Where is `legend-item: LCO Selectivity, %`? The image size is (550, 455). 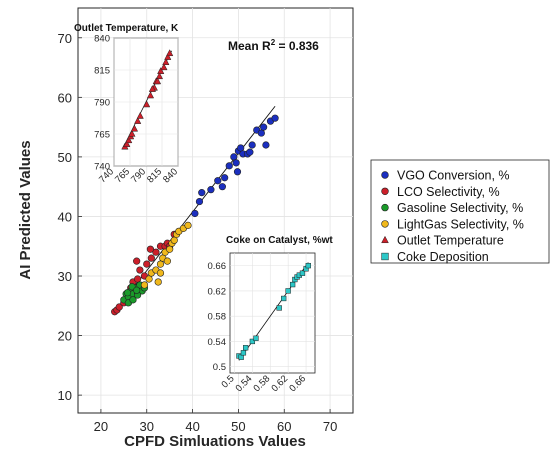
legend-item: LCO Selectivity, % is located at coordinates (440, 192).